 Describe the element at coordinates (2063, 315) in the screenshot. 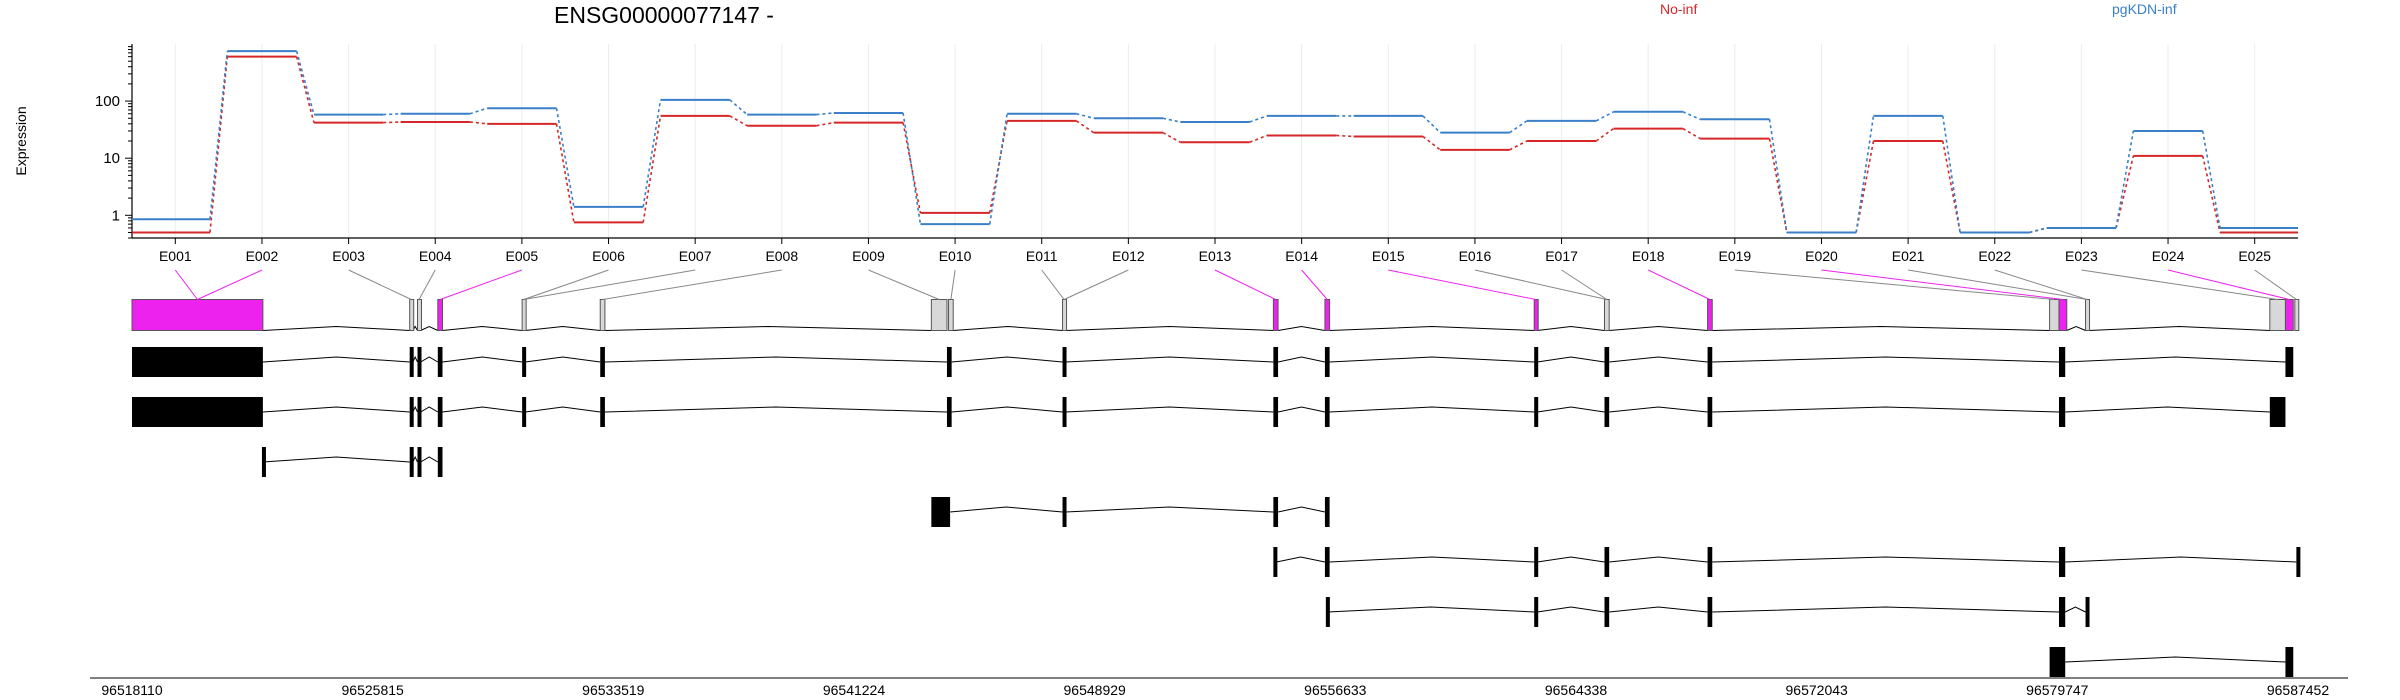

I see `exon-bin-E016` at that location.